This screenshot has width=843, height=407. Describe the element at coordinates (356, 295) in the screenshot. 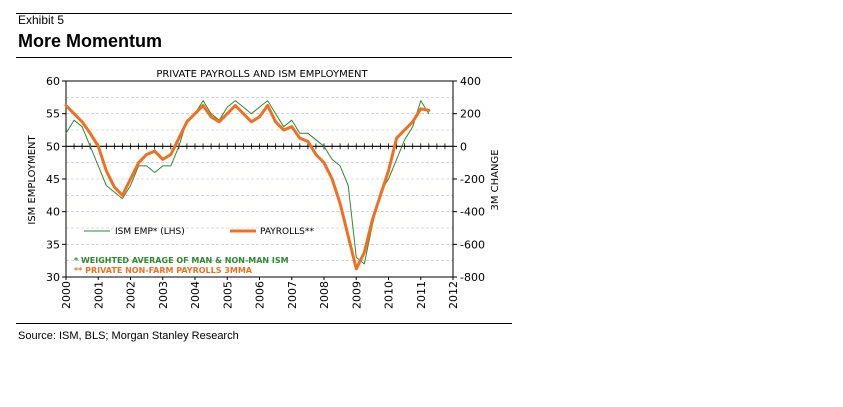

I see `x-tick-label: 2009` at that location.